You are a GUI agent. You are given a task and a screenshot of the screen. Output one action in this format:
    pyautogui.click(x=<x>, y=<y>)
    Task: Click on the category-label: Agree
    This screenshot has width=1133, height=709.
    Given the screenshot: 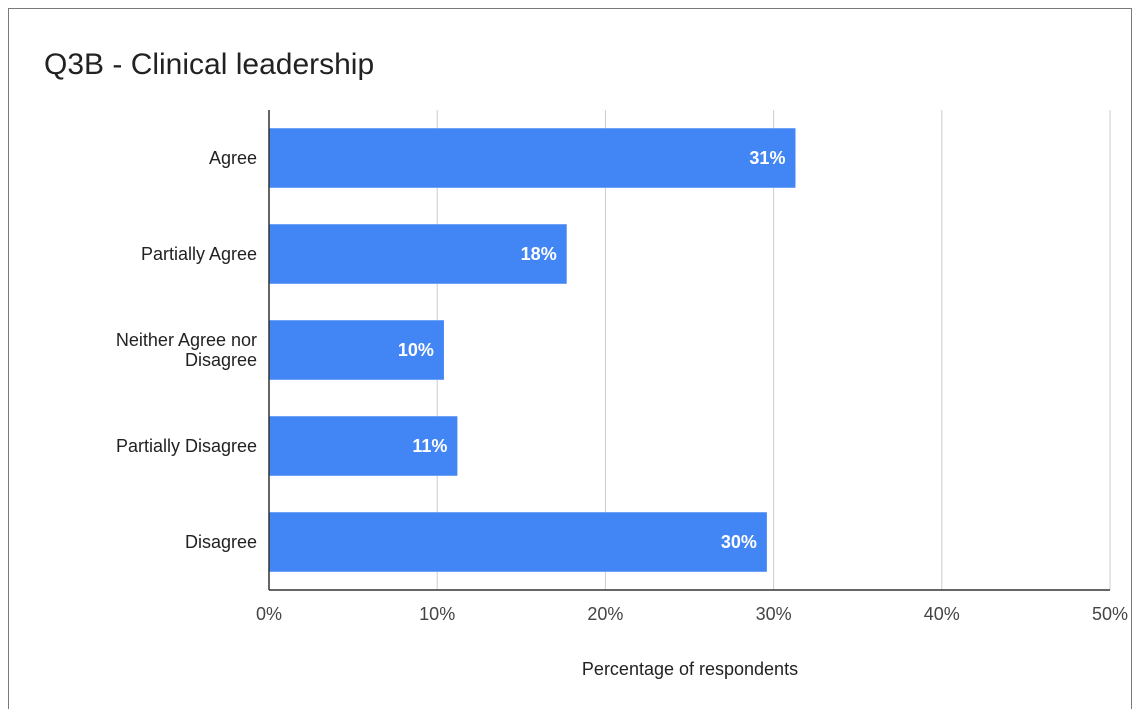 What is the action you would take?
    pyautogui.click(x=233, y=158)
    